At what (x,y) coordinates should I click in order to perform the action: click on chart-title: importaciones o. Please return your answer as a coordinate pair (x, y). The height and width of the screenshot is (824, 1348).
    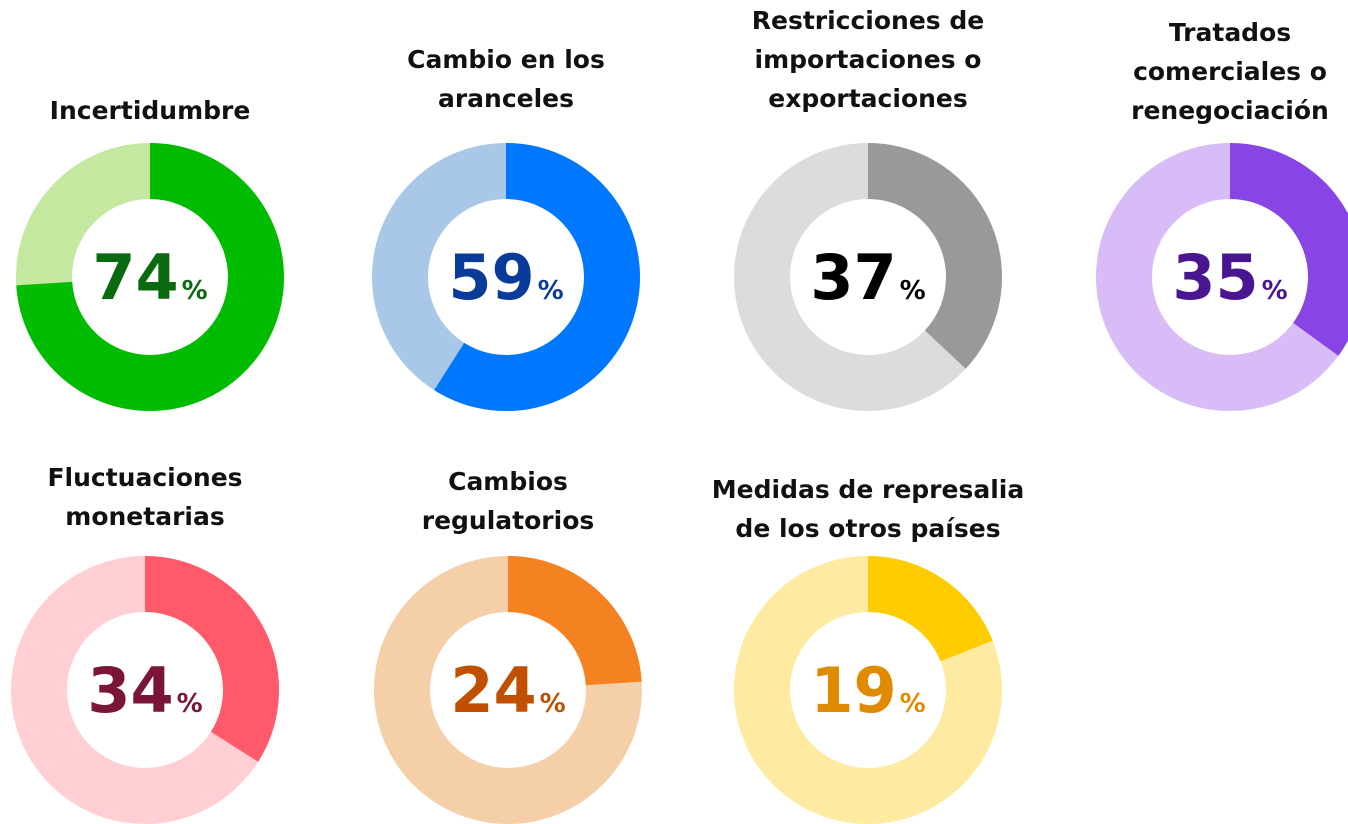
    Looking at the image, I should click on (868, 59).